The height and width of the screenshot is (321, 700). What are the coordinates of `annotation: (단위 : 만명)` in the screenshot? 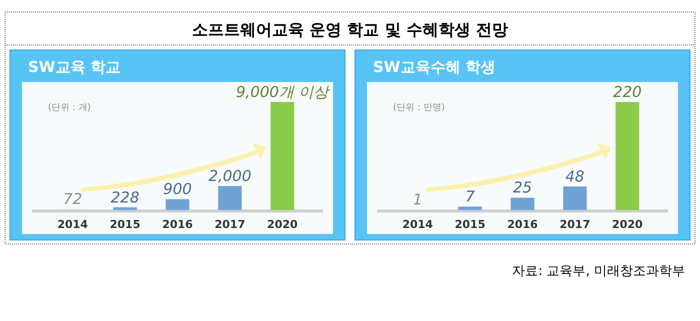 It's located at (419, 108).